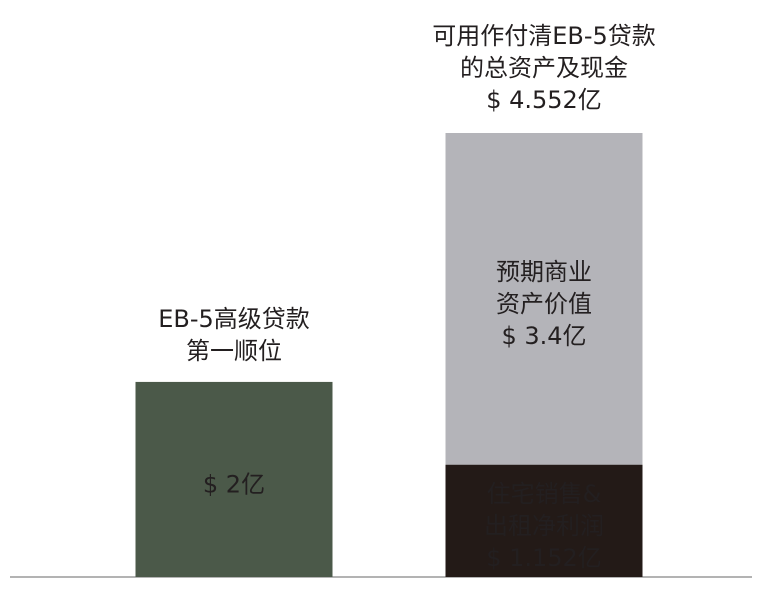 The width and height of the screenshot is (765, 591). I want to click on segment-name: 资产价值, so click(544, 304).